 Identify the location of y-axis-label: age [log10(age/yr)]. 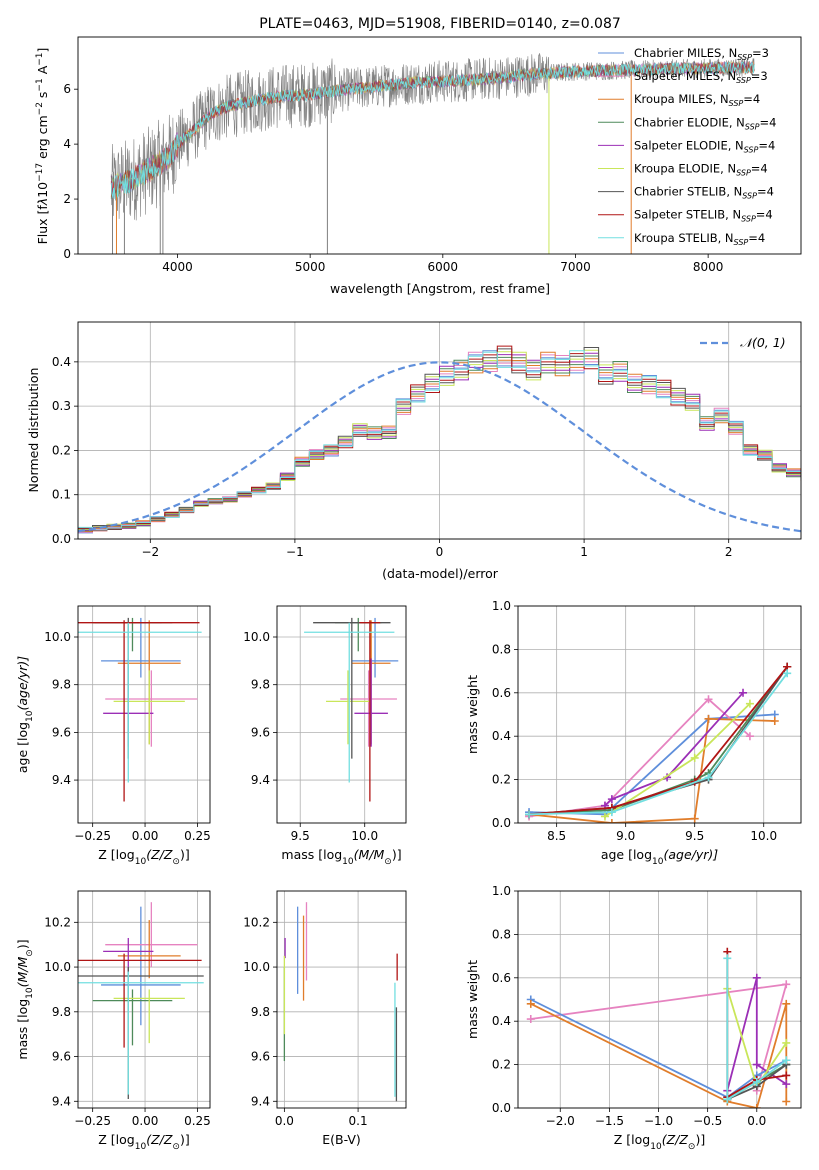
(25, 714).